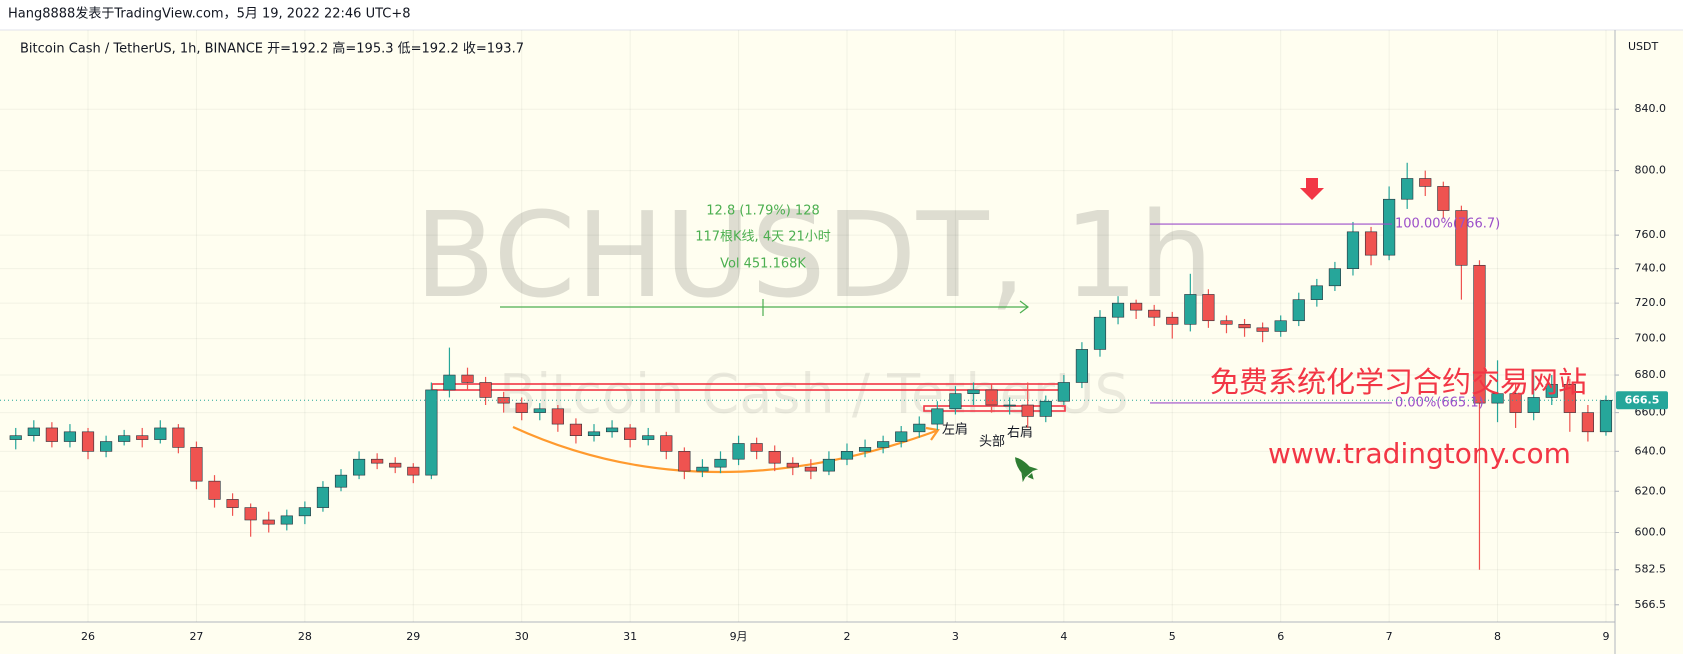  Describe the element at coordinates (1651, 108) in the screenshot. I see `y-tick-label: 840.0` at that location.